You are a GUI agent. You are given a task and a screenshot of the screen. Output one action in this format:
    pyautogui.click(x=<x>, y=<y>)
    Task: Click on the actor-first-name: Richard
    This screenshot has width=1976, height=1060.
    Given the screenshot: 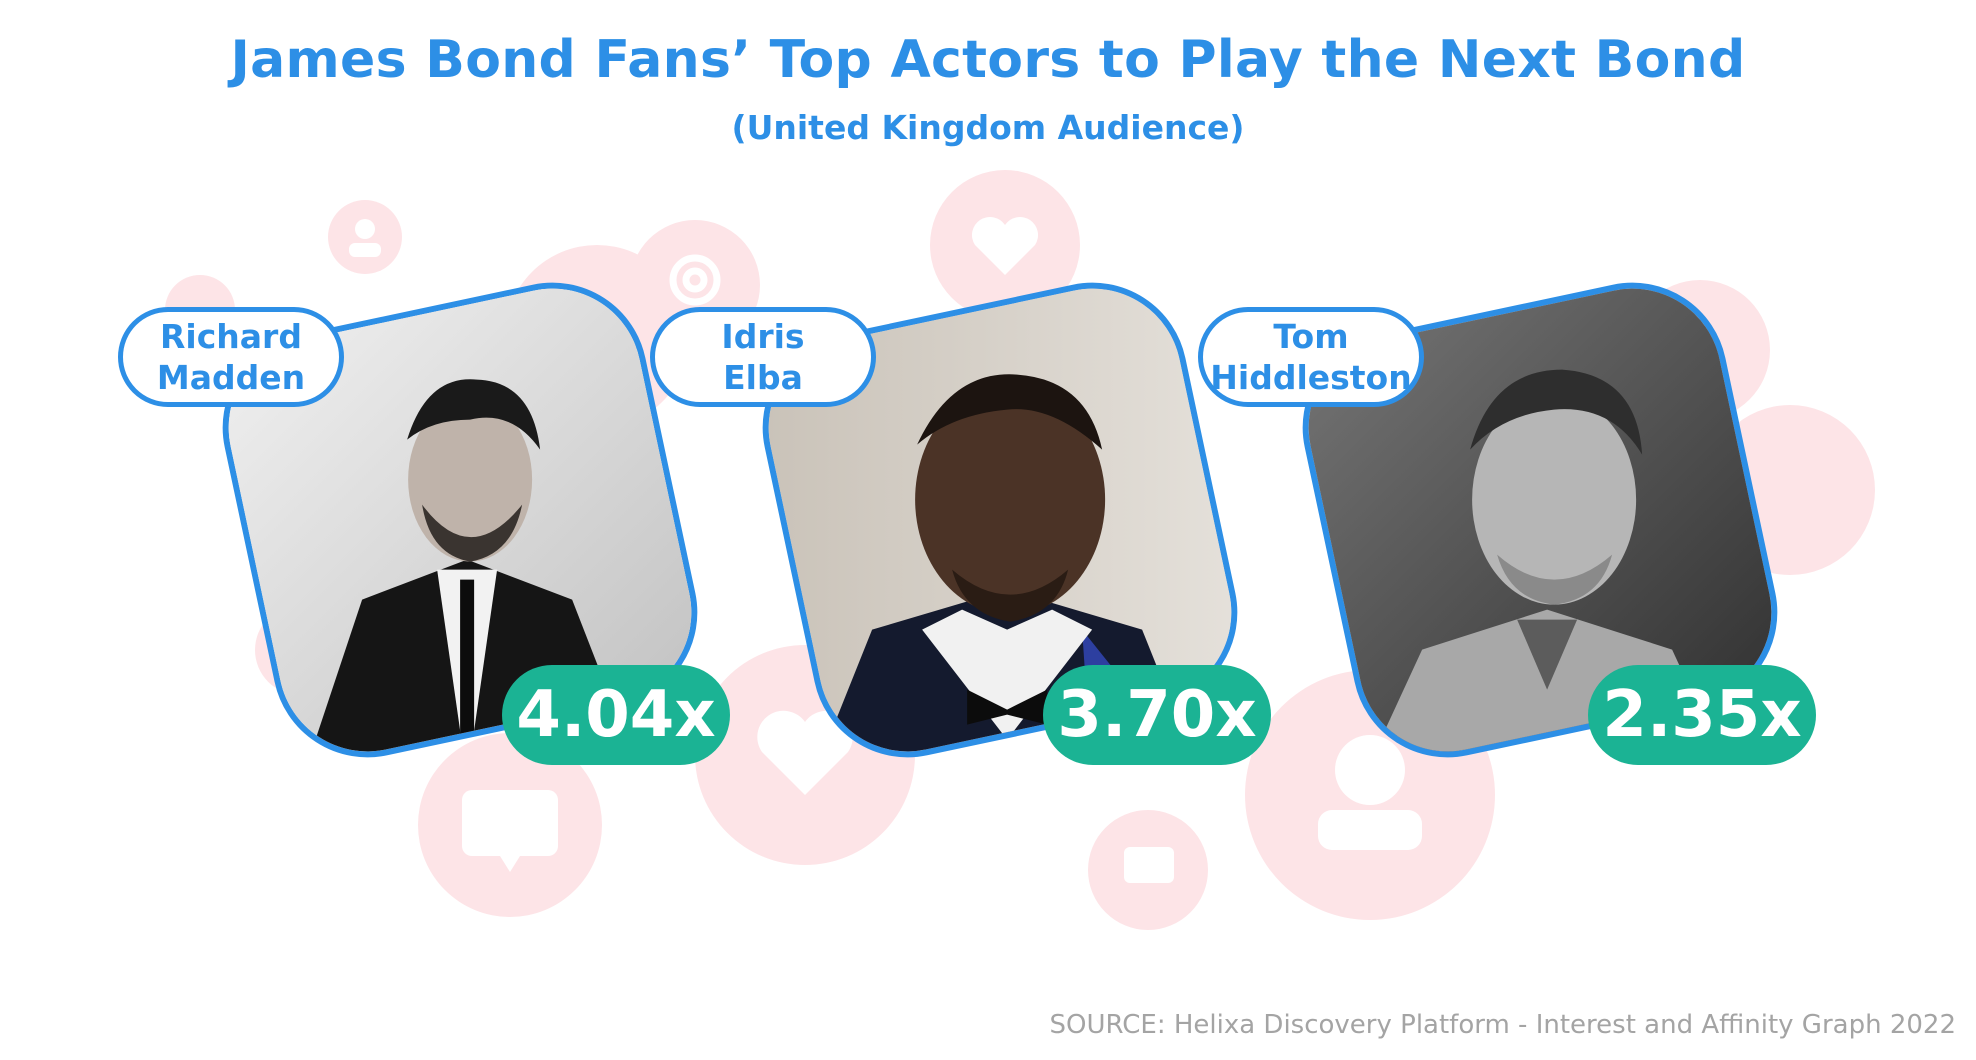 What is the action you would take?
    pyautogui.click(x=231, y=336)
    